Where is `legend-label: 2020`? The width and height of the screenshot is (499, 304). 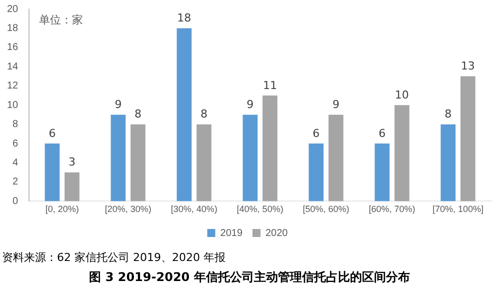 legend-label: 2020 is located at coordinates (277, 233).